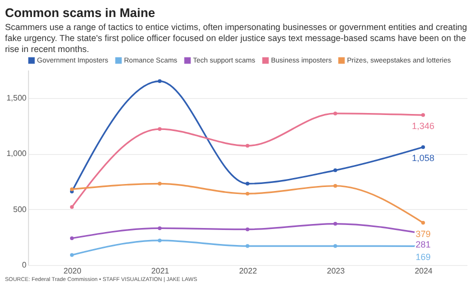  Describe the element at coordinates (25, 265) in the screenshot. I see `y-tick-label: 0` at that location.